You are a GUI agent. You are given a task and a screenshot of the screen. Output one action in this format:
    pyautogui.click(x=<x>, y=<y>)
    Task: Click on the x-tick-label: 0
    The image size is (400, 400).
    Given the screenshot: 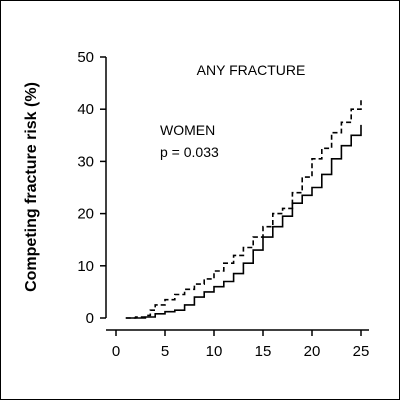 What is the action you would take?
    pyautogui.click(x=116, y=351)
    